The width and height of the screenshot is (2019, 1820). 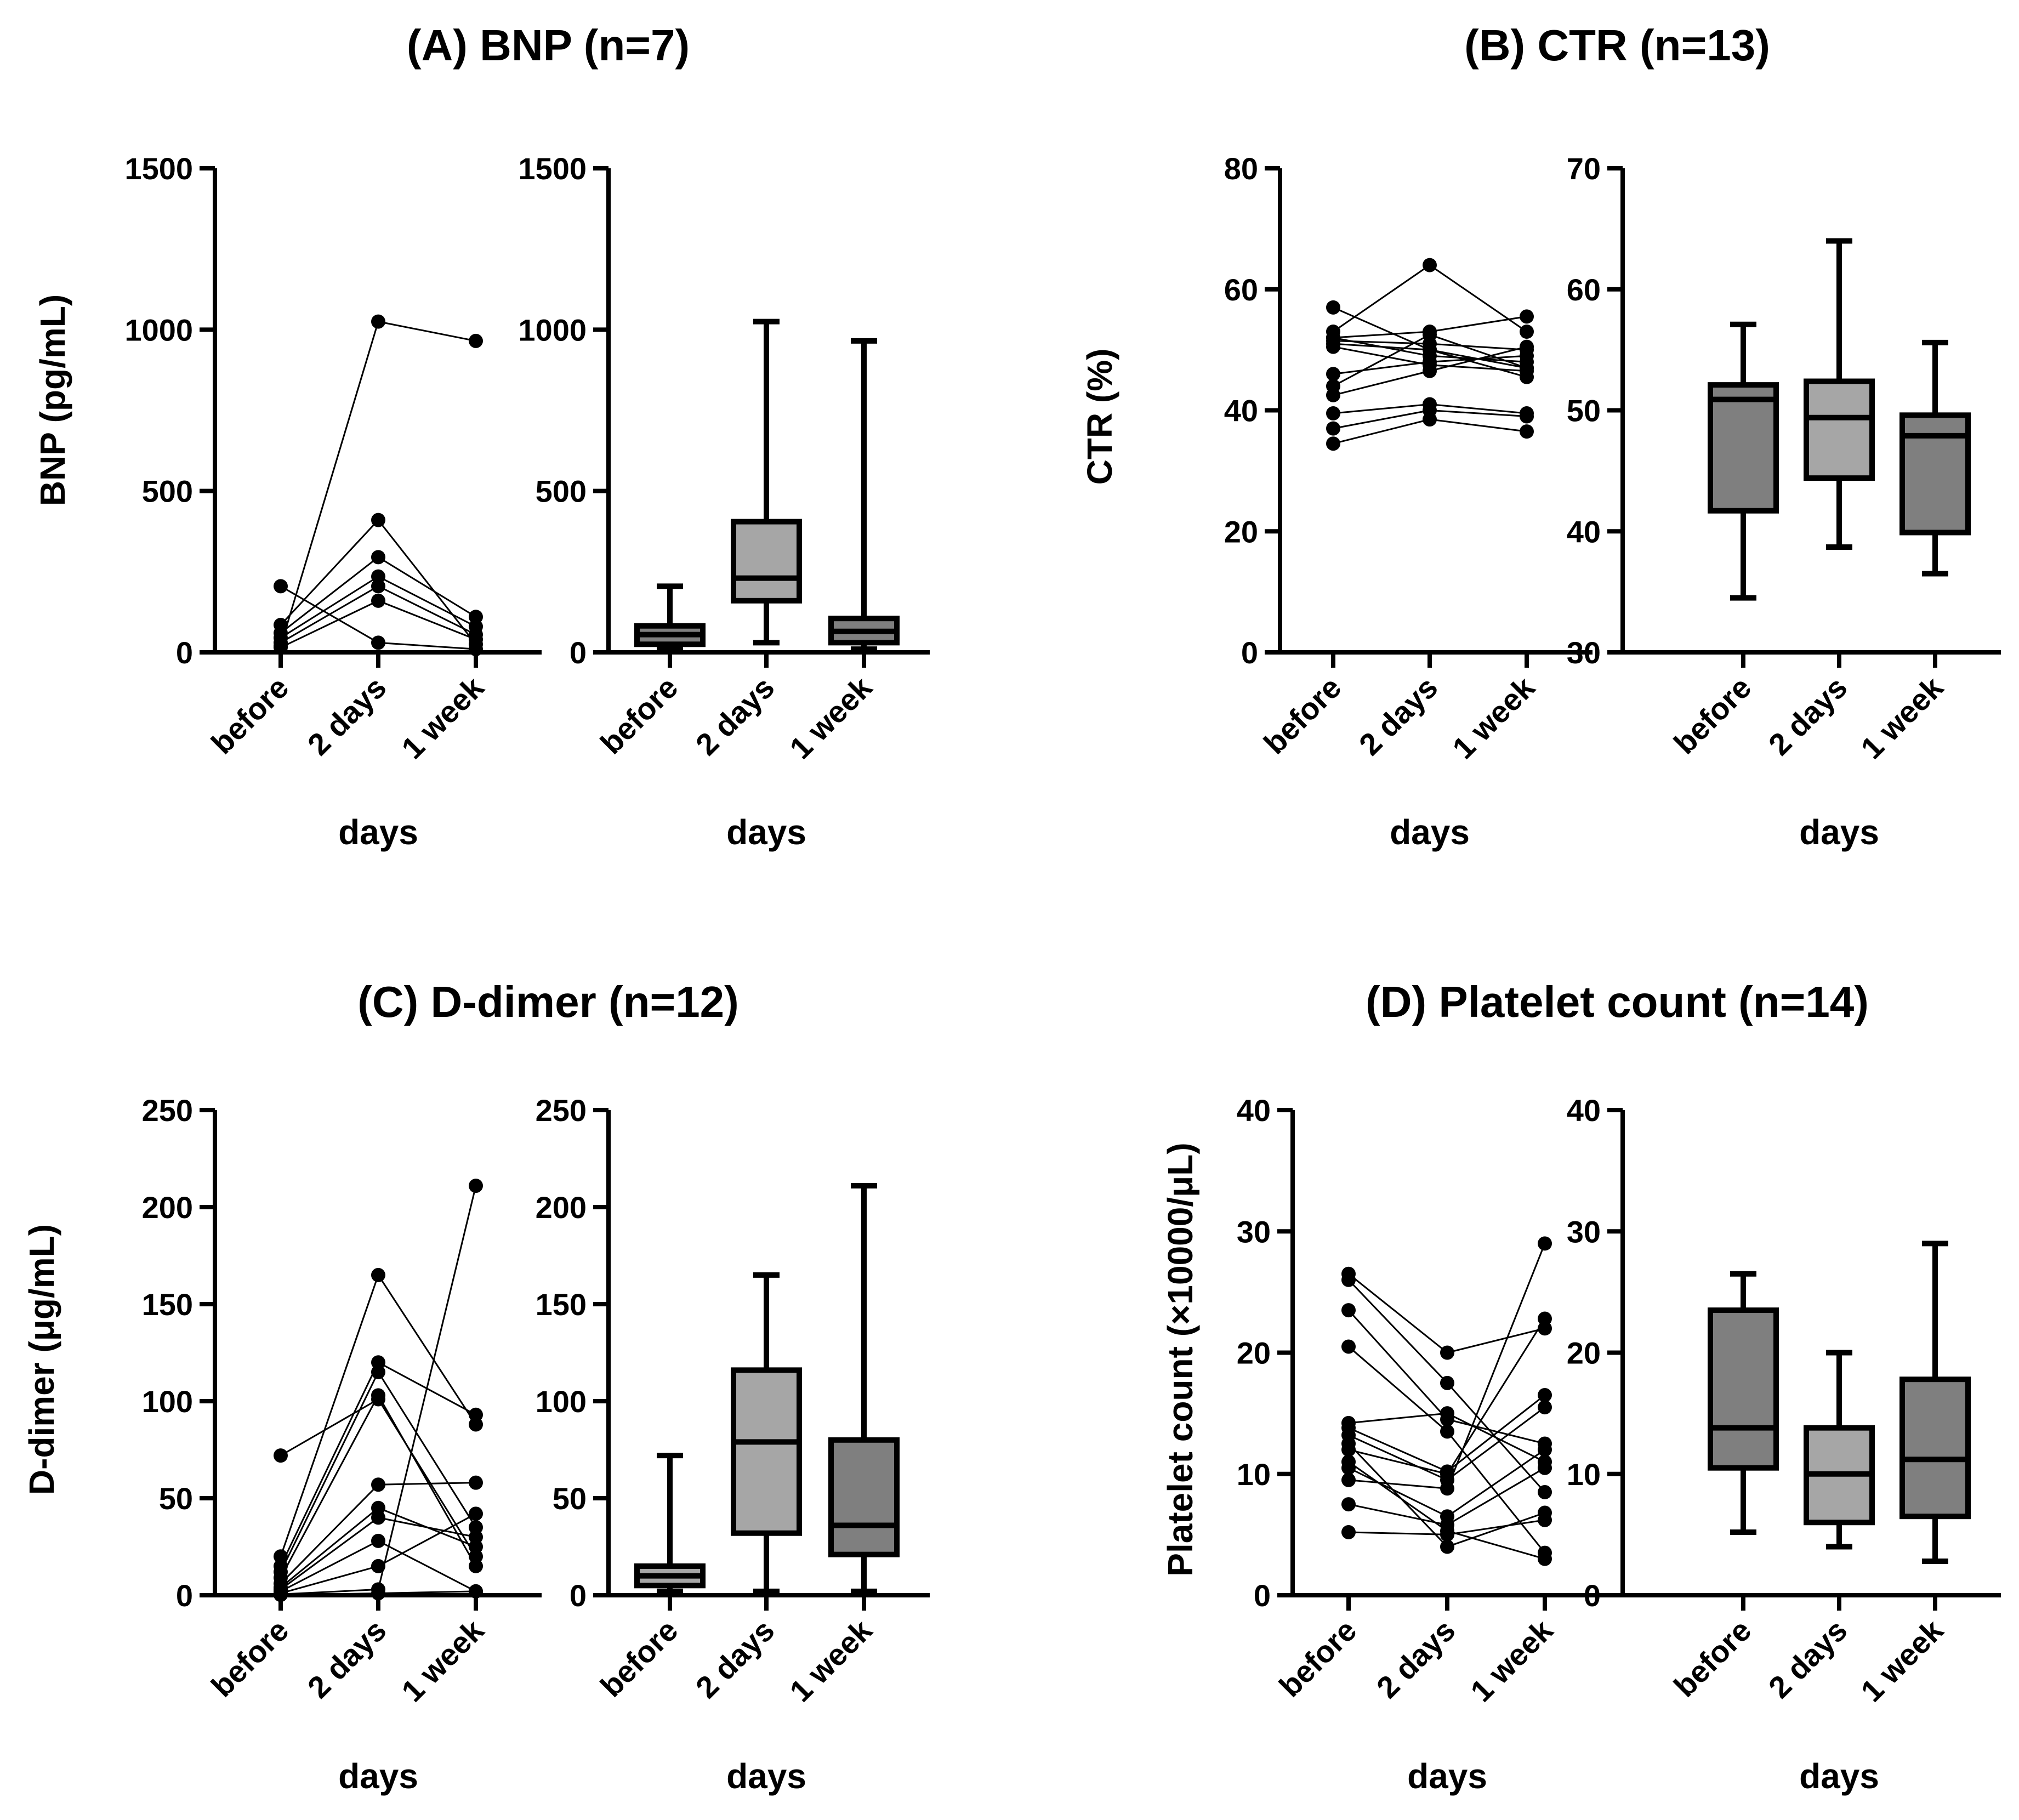 What do you see at coordinates (1584, 169) in the screenshot?
I see `panel-b-box-y-tick-label: 70` at bounding box center [1584, 169].